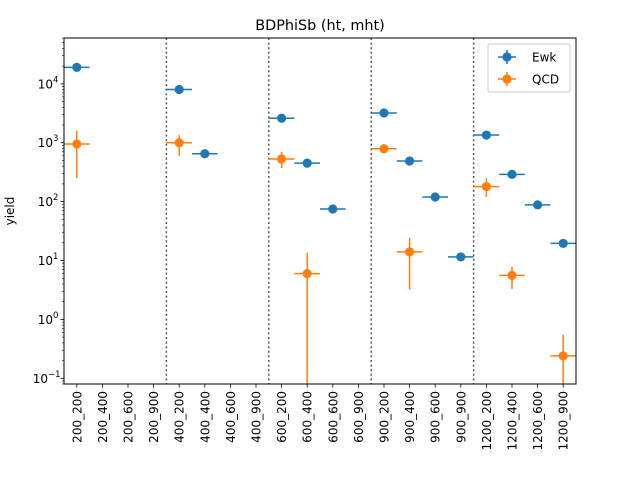 The width and height of the screenshot is (640, 480). What do you see at coordinates (103, 417) in the screenshot?
I see `x-tick-label: 200_400` at bounding box center [103, 417].